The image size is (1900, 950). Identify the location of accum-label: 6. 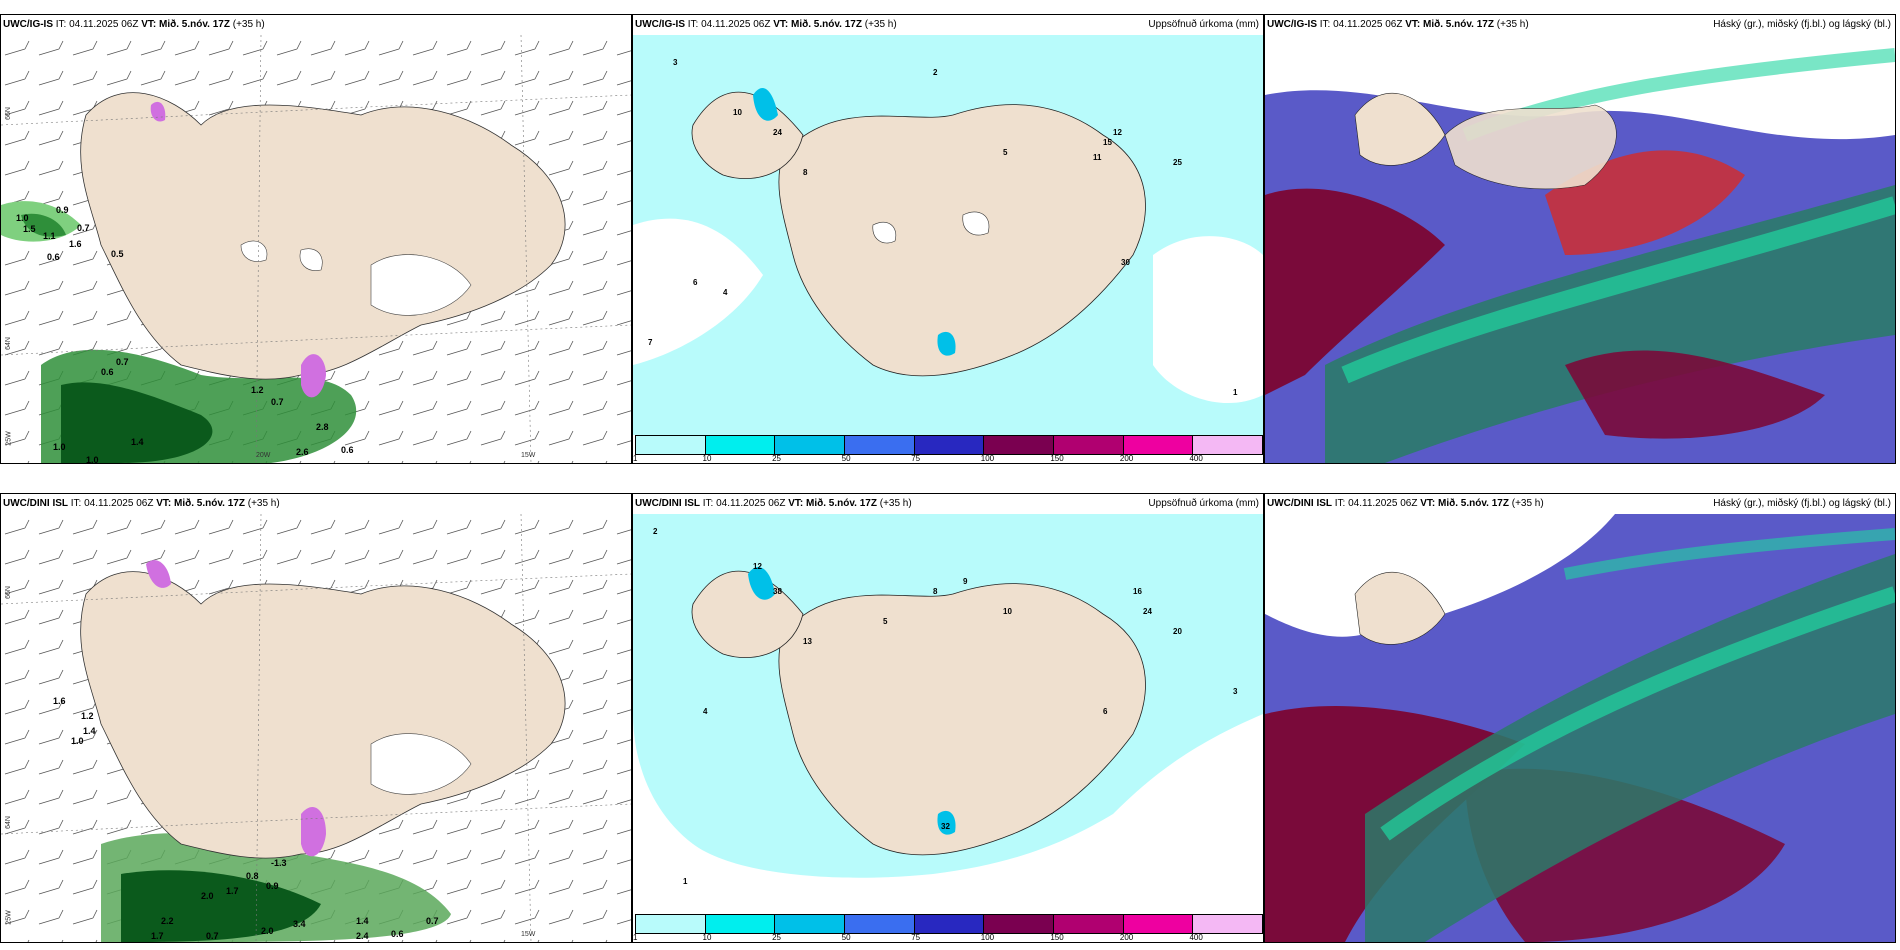
(1105, 711).